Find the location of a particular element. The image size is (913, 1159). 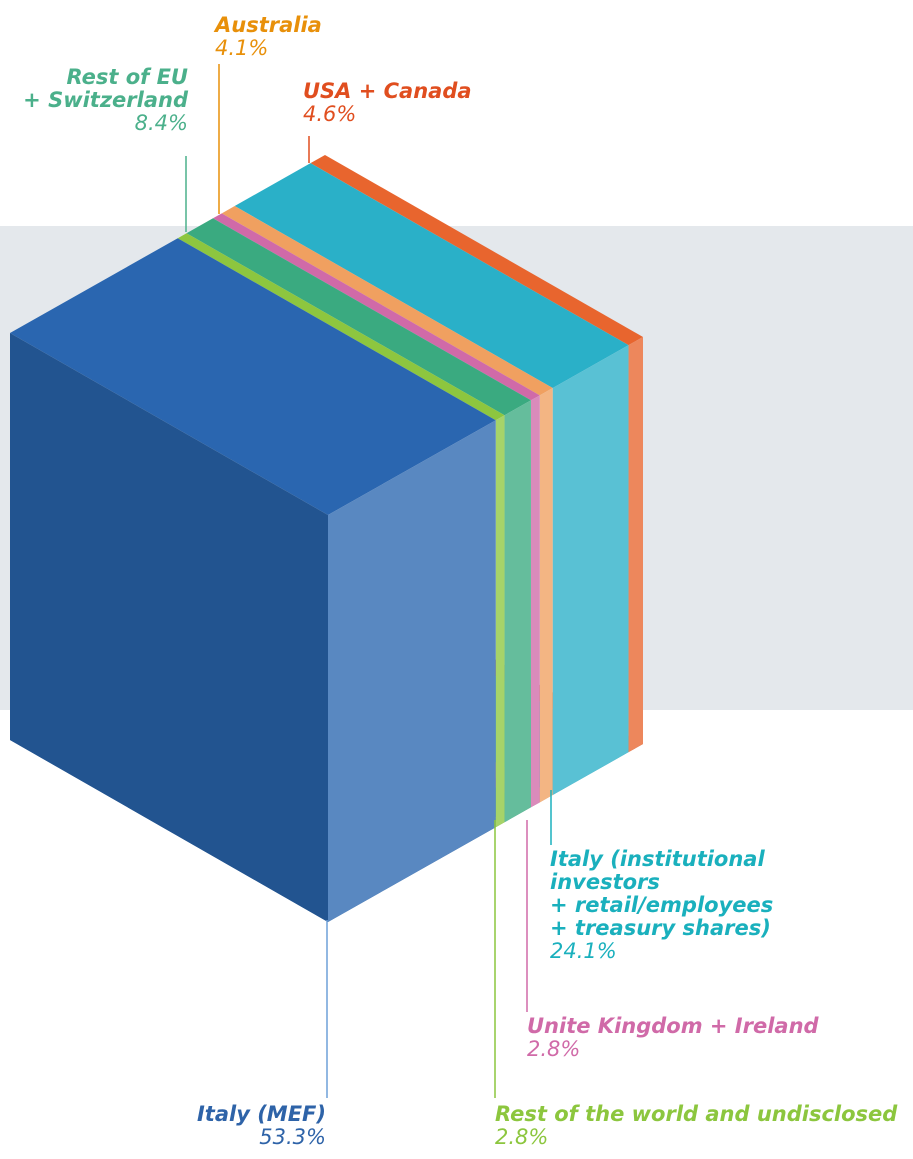

label-uk-ireland-name: Unite Kingdom + Ireland is located at coordinates (673, 1026).